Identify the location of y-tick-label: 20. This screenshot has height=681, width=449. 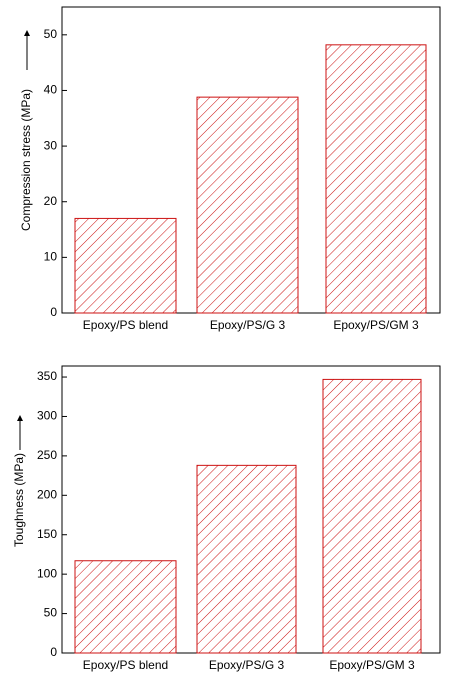
(51, 201).